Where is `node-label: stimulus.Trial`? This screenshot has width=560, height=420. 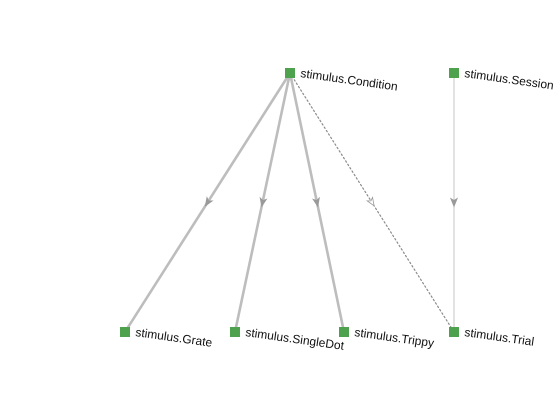 node-label: stimulus.Trial is located at coordinates (499, 337).